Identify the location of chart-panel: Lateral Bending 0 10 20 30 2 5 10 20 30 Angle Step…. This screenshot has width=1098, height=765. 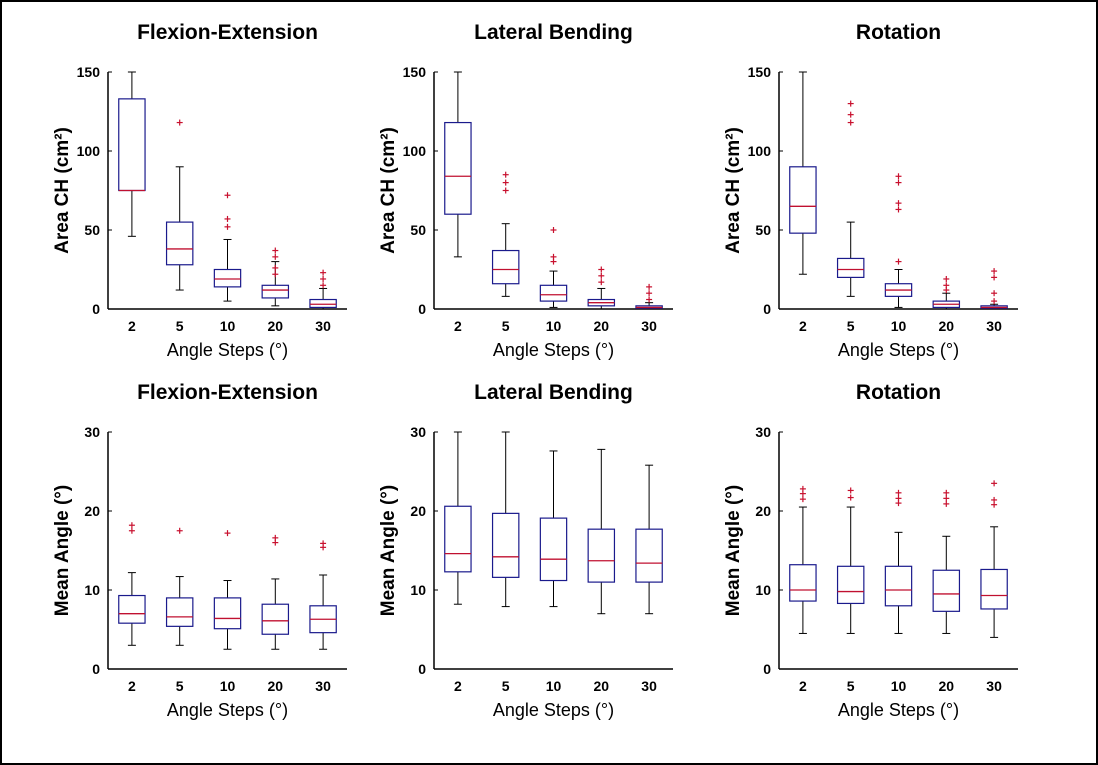
(525, 550).